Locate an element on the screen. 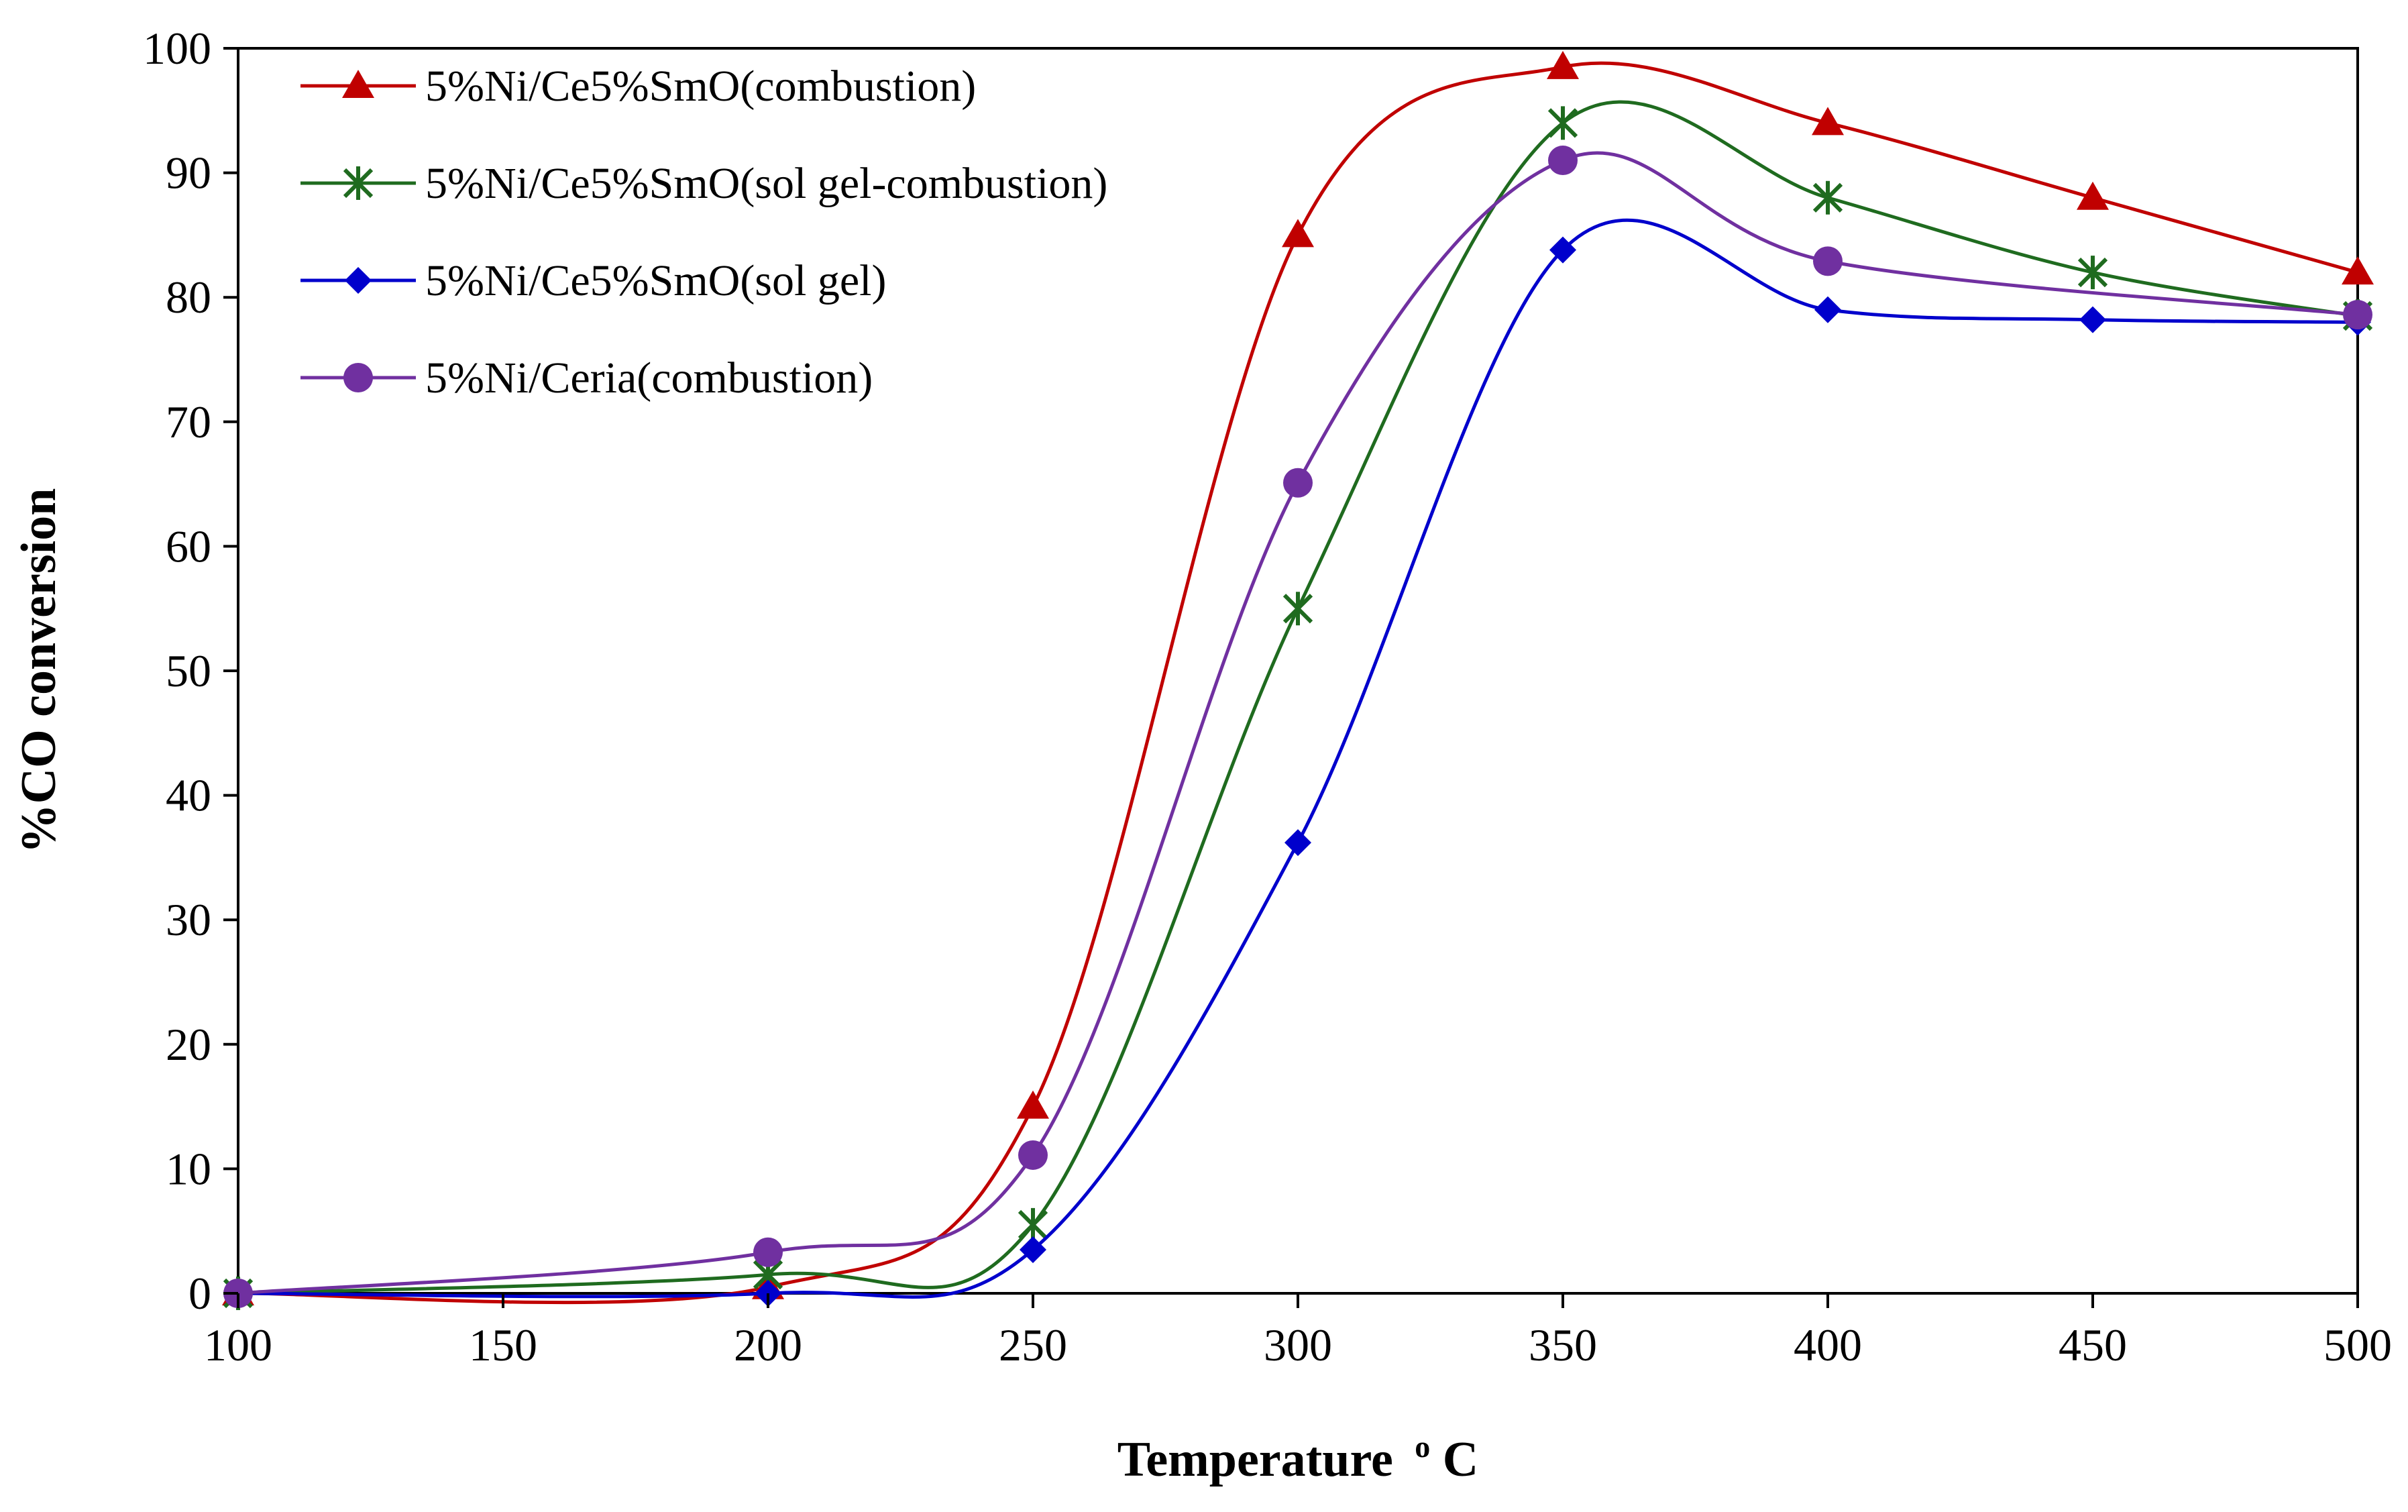  legend-label-2: 5%Ni/Ce5%SmO(sol gel-combustion) is located at coordinates (766, 183).